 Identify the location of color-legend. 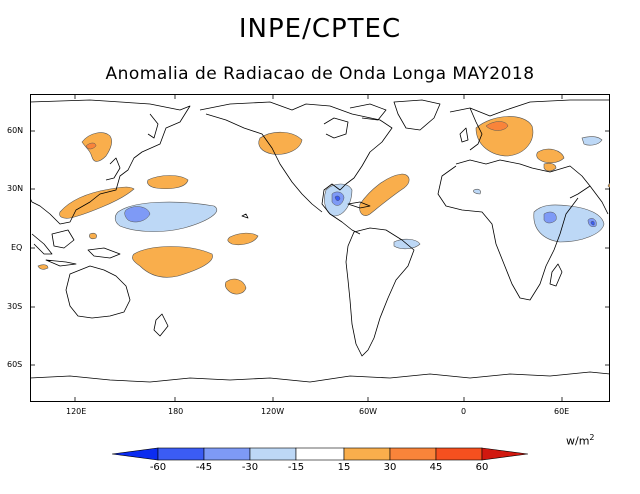
(320, 454).